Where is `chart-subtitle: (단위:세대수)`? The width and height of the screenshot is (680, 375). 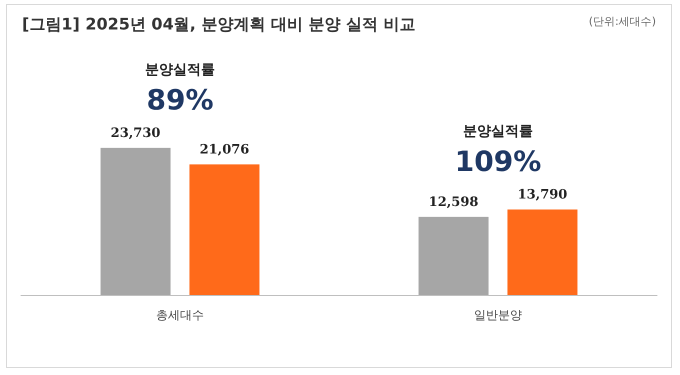
chart-subtitle: (단위:세대수) is located at coordinates (622, 21).